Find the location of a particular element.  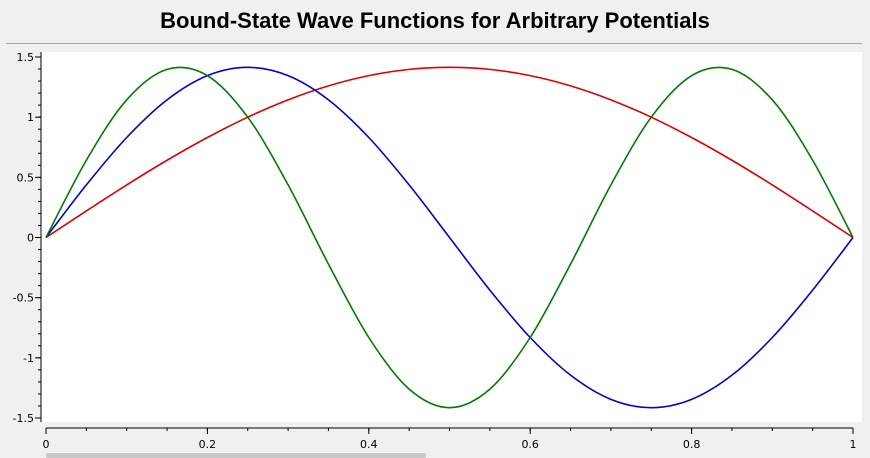

x-tick-label: 0.4 is located at coordinates (369, 444).